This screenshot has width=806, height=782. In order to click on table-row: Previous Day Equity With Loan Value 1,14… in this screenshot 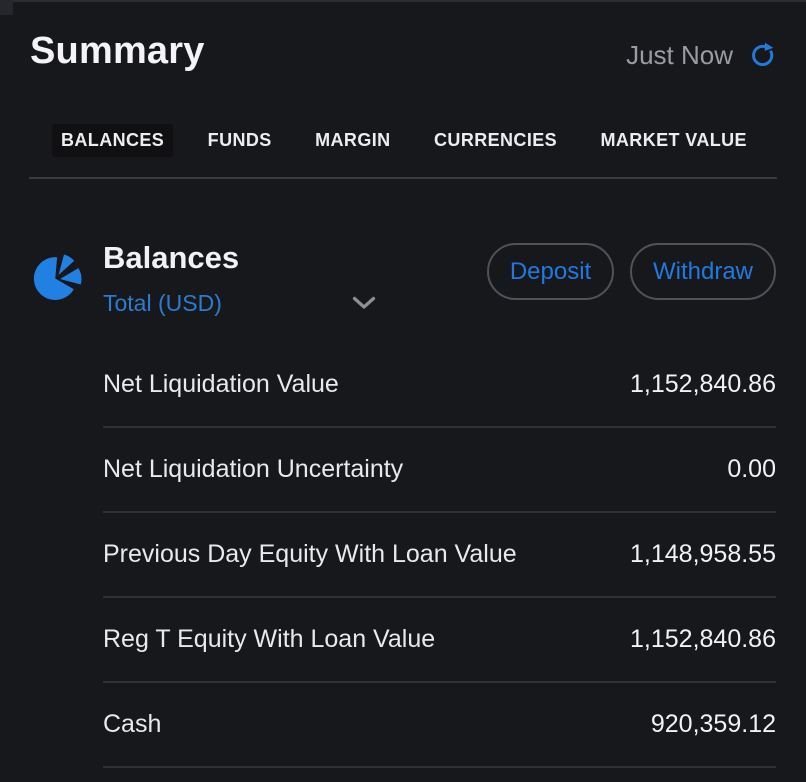, I will do `click(439, 555)`.